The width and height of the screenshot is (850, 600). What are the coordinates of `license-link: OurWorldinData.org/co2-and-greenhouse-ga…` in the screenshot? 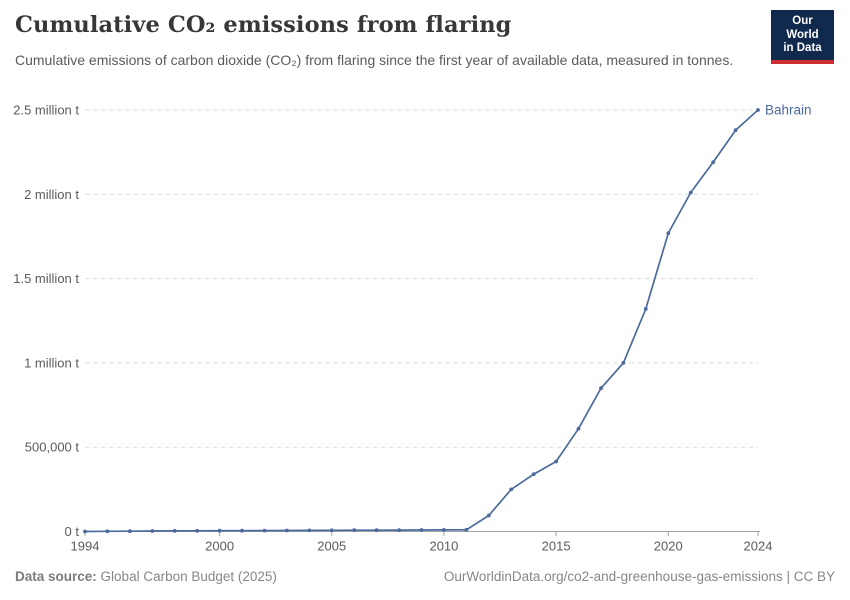 It's located at (639, 576).